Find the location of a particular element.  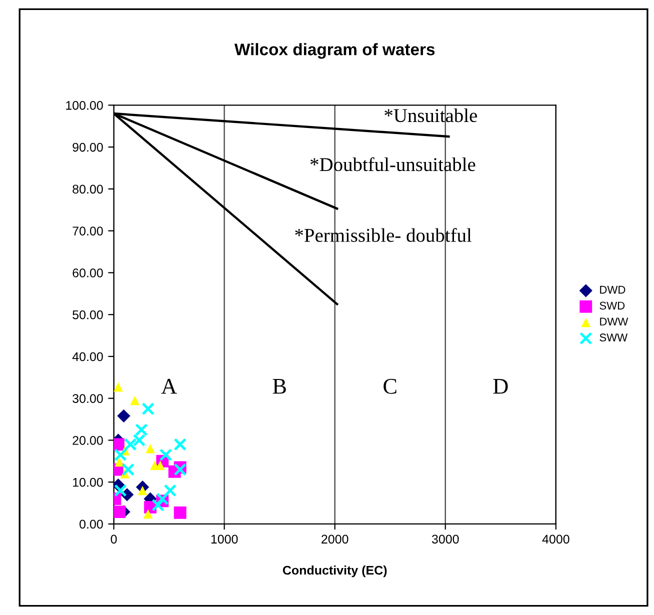

y-tick-label: 90.00 is located at coordinates (87, 147).